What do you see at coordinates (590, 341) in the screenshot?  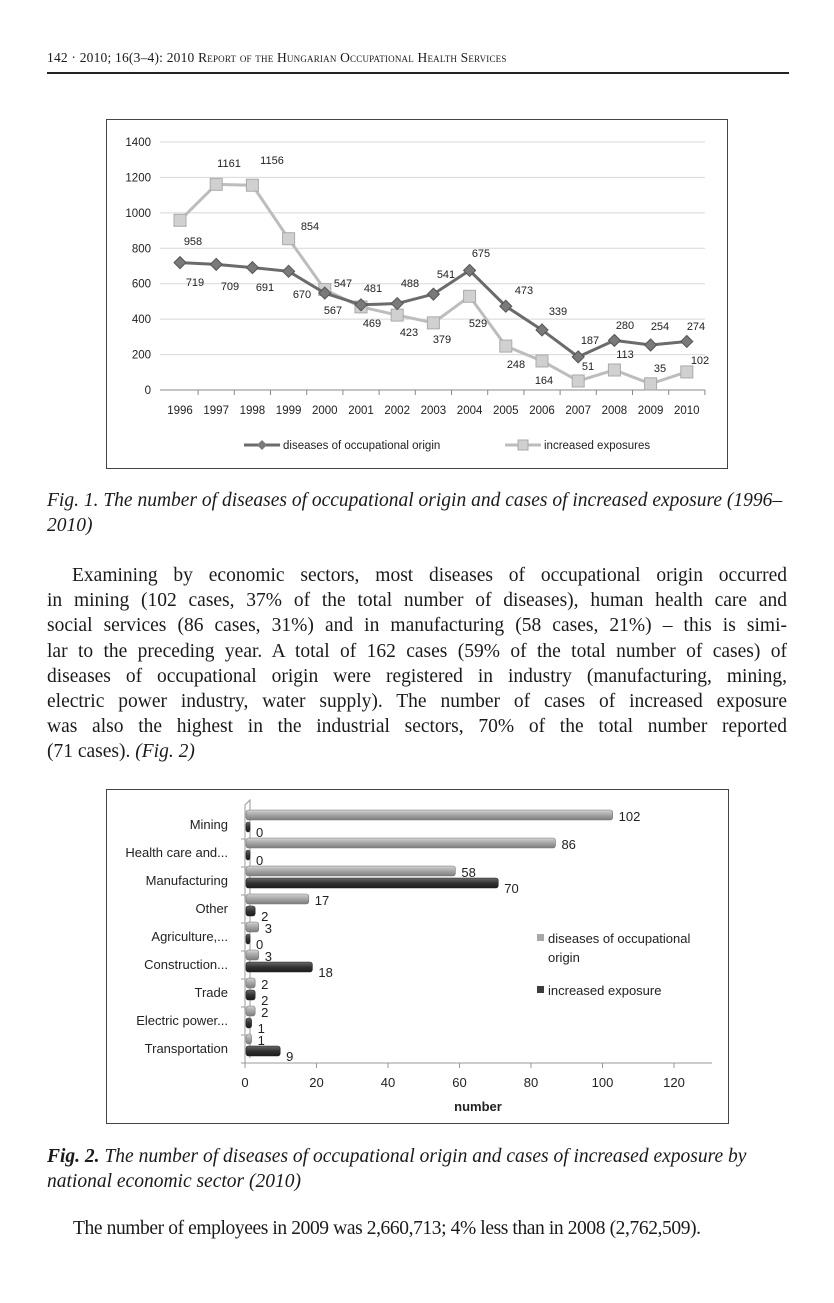 I see `data-label: 187` at bounding box center [590, 341].